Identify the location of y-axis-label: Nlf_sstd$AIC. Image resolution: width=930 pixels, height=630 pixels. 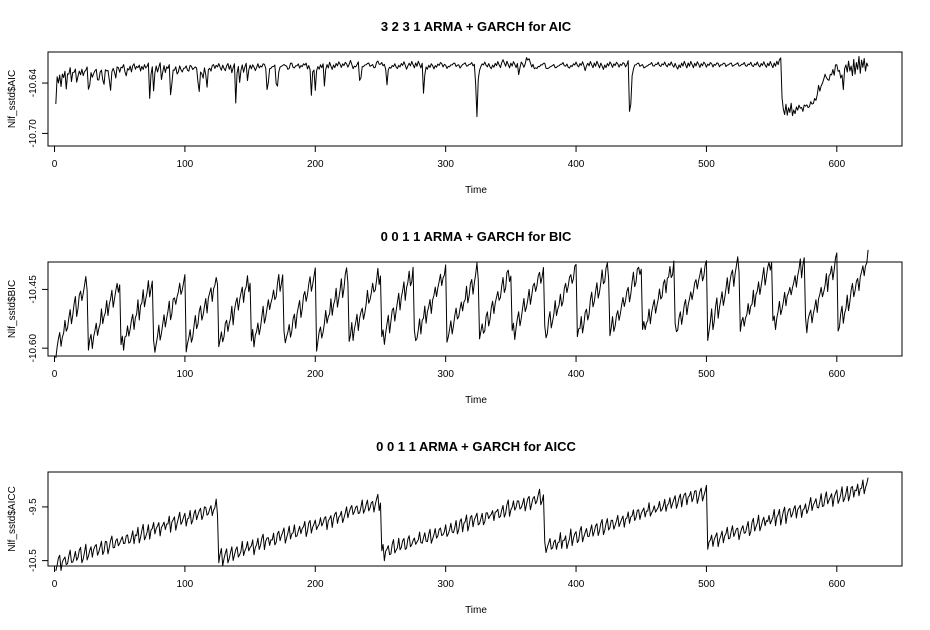
(12, 99).